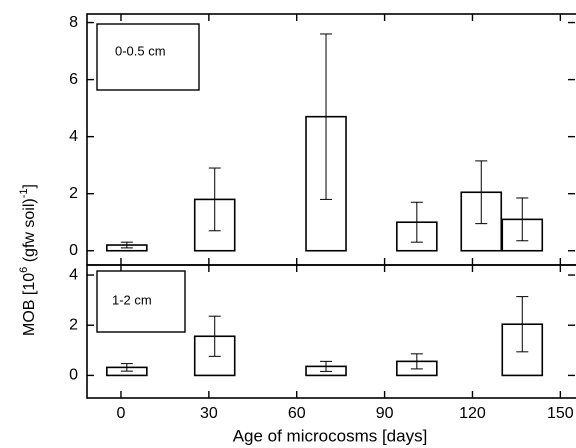 This screenshot has height=448, width=576. Describe the element at coordinates (140, 50) in the screenshot. I see `panel-label: 0-0.5 cm` at that location.